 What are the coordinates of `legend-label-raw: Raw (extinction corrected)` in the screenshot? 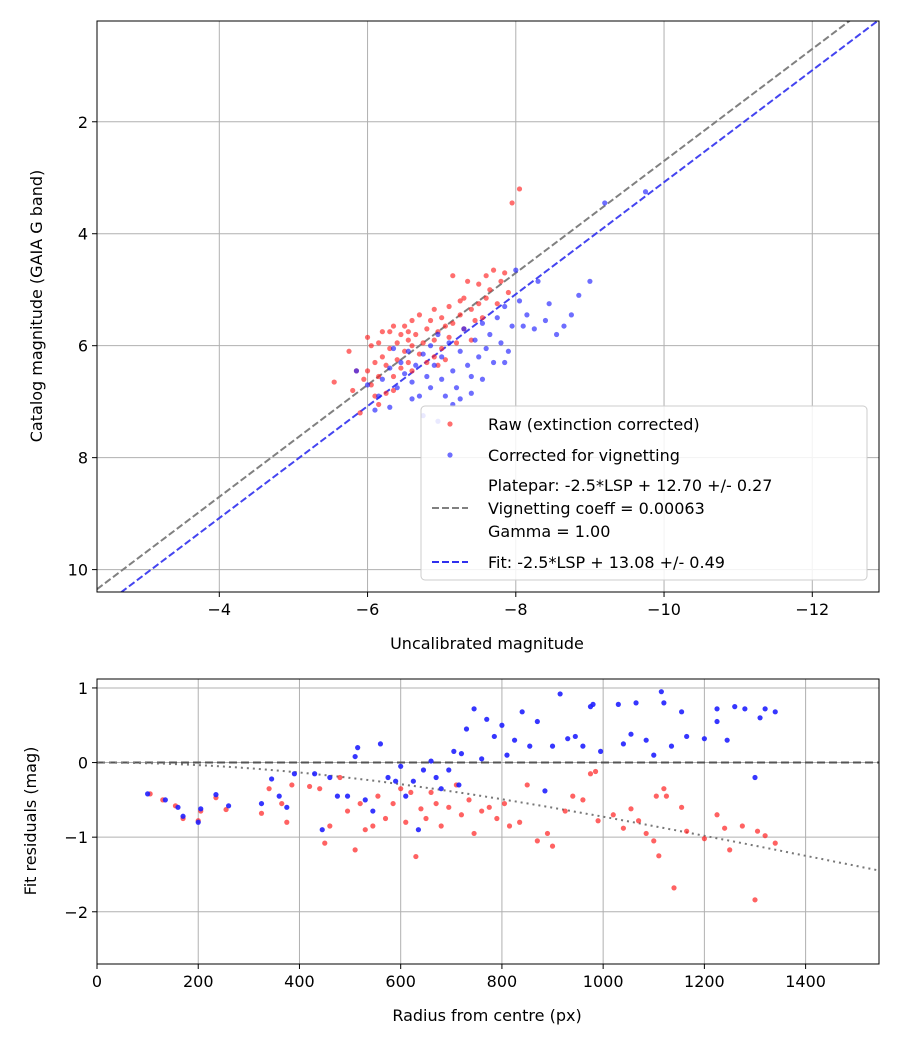 It's located at (594, 424).